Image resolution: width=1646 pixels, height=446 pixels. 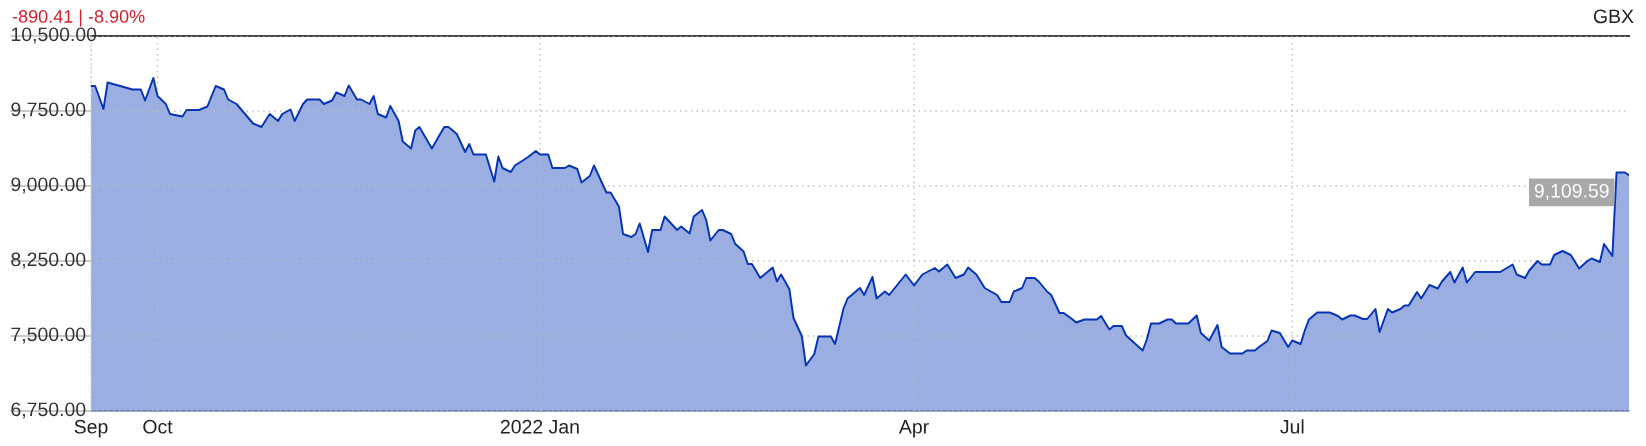 I want to click on chart-title: -890.41 | -8.90%, so click(x=78, y=18).